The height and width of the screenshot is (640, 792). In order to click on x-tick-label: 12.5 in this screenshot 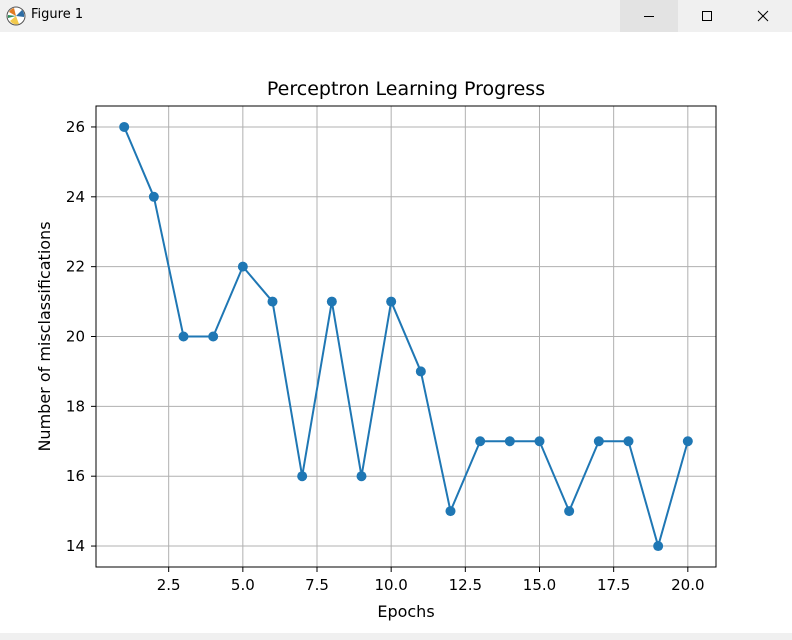, I will do `click(465, 585)`.